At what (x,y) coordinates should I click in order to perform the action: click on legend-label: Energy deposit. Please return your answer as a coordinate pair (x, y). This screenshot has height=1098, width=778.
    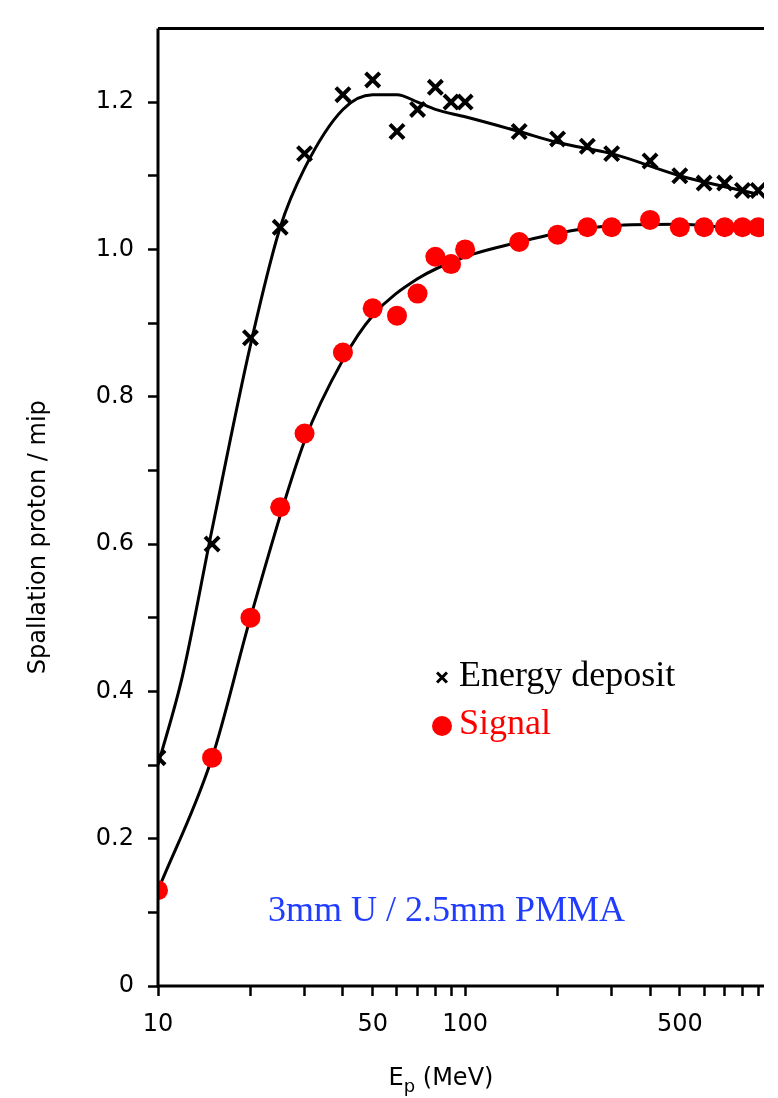
    Looking at the image, I should click on (567, 674).